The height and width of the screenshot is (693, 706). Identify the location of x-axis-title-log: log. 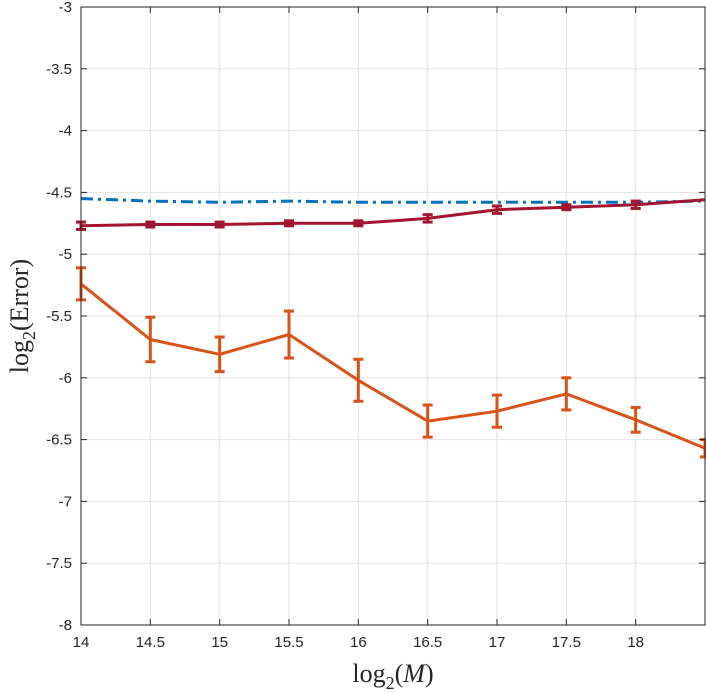
(368, 673).